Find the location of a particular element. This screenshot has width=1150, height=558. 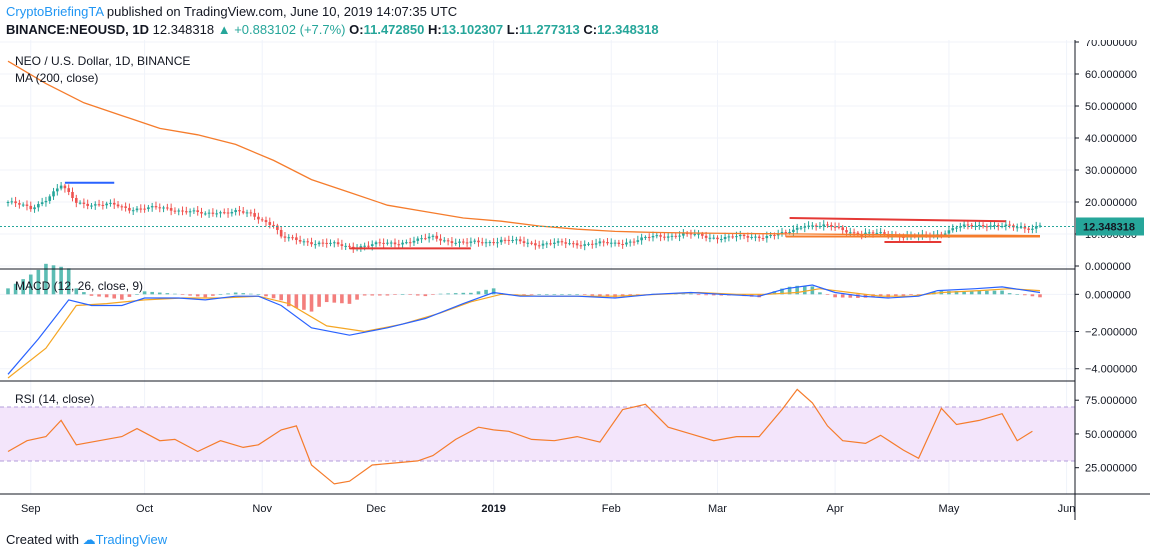

high-label: H: is located at coordinates (434, 29).